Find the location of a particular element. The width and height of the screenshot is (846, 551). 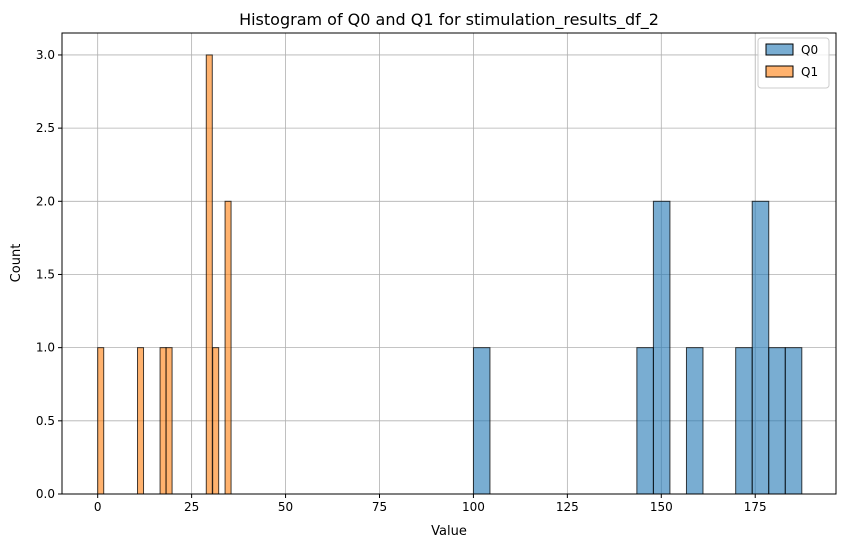

x-tick-label: 50 is located at coordinates (285, 507).